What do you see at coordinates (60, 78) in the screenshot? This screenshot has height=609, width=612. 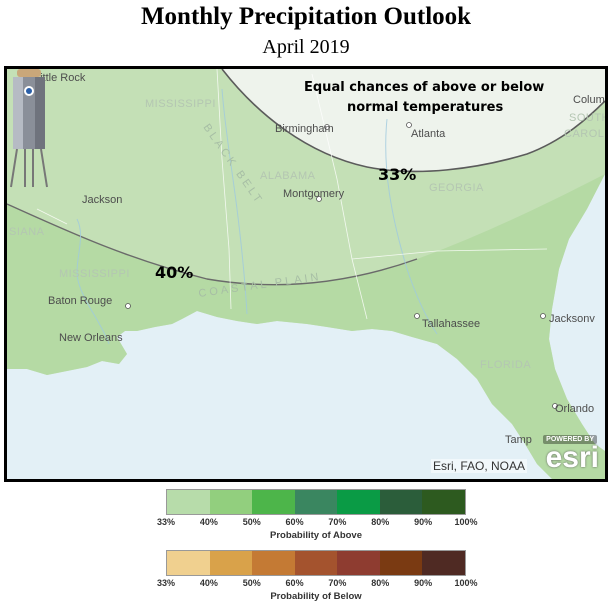 I see `city-label: Little Rock` at bounding box center [60, 78].